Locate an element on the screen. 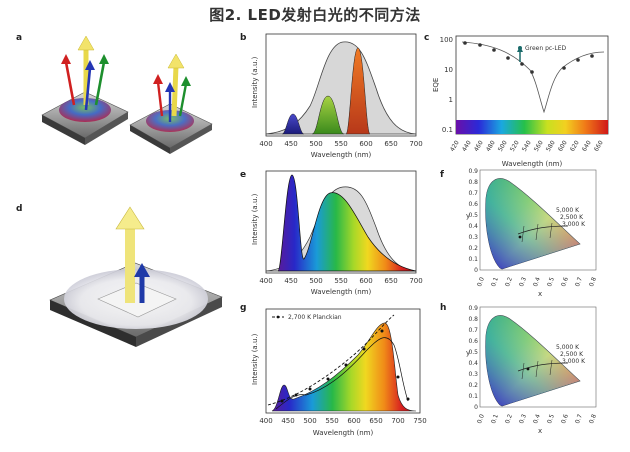  panel-f-xtick: 0.6 is located at coordinates (565, 282).